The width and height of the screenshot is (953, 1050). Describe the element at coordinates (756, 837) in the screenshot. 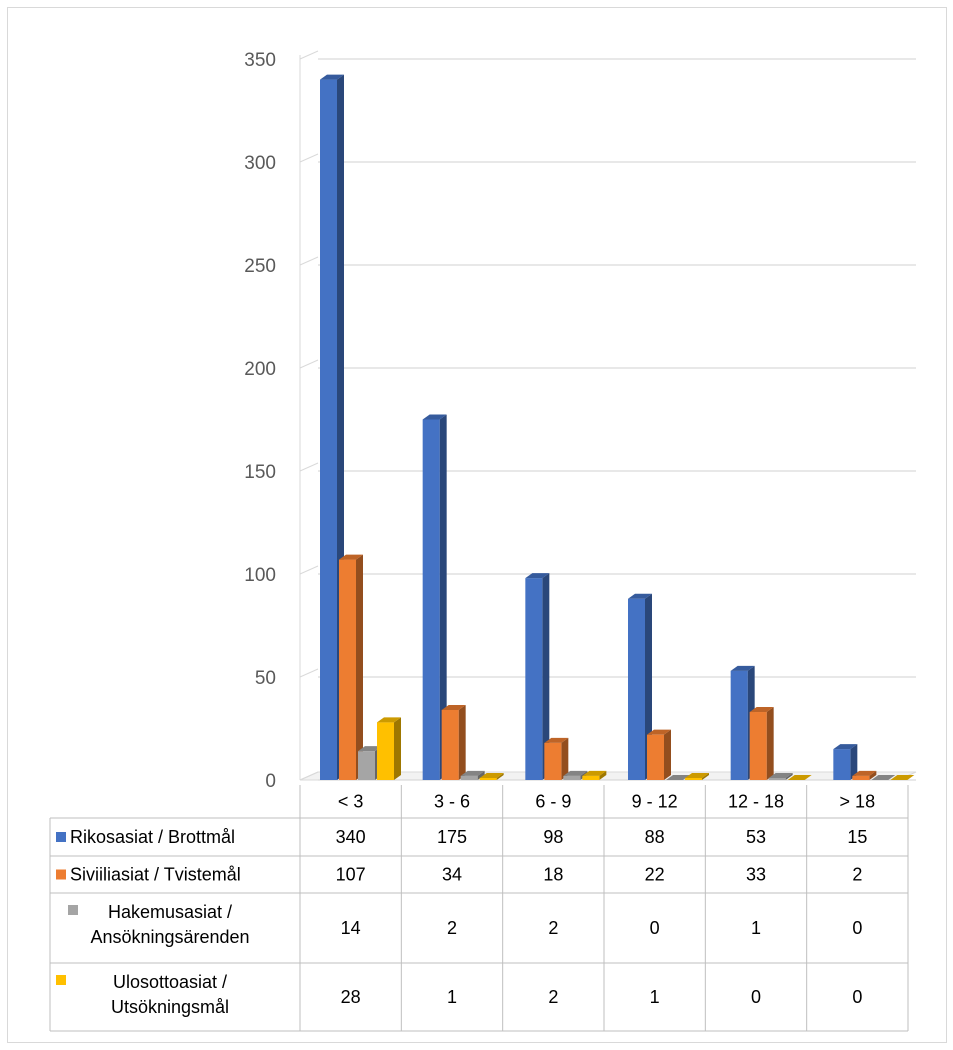

I see `table-value: 53` at that location.